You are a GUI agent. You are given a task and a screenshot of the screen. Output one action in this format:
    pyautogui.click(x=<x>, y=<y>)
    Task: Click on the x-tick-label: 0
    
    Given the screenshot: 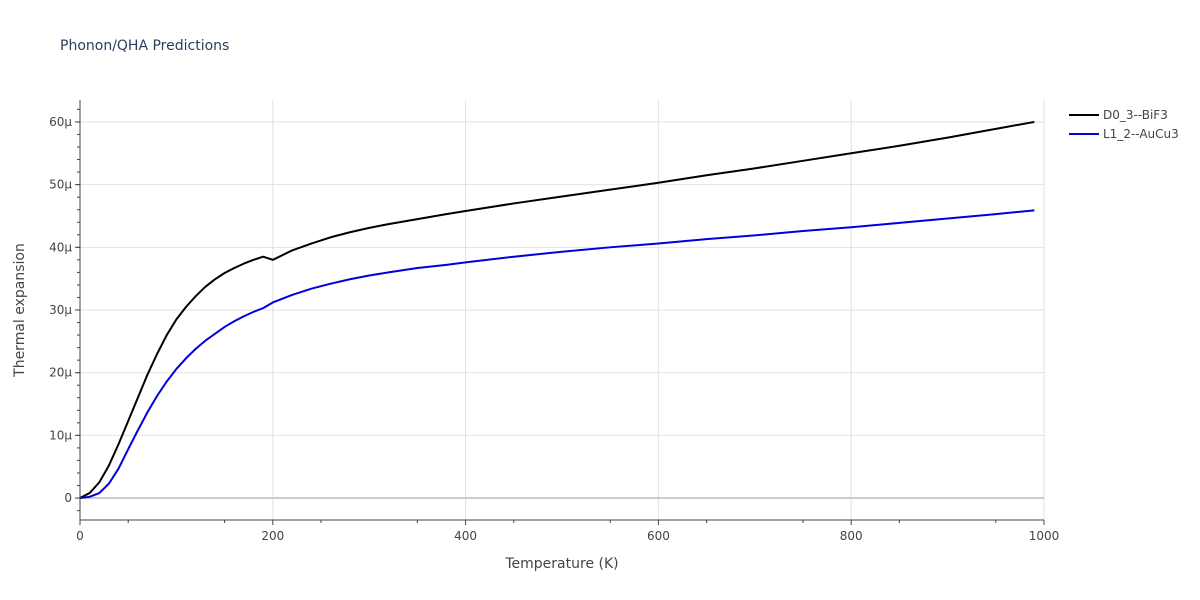 What is the action you would take?
    pyautogui.click(x=80, y=536)
    